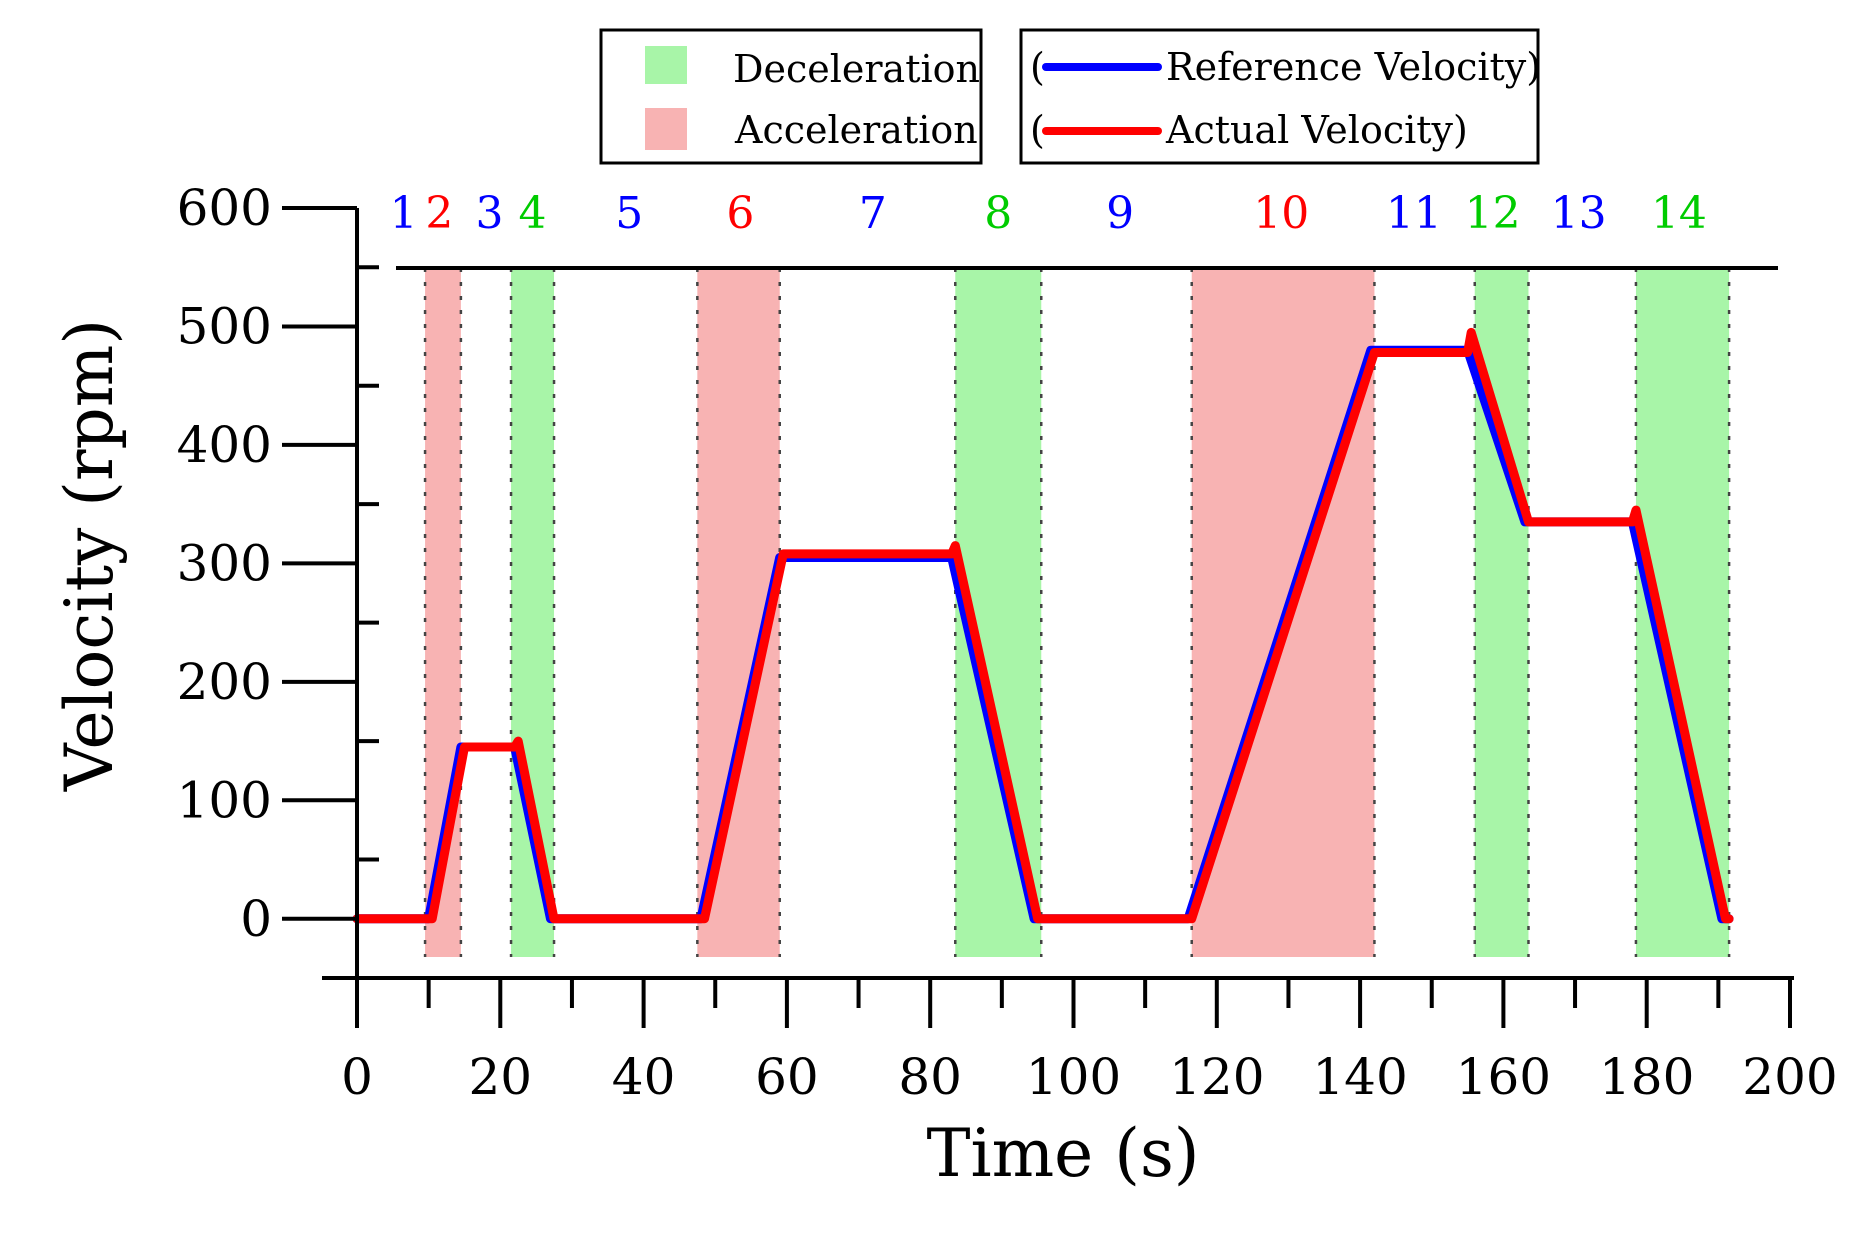 The image size is (1851, 1235). What do you see at coordinates (787, 1077) in the screenshot?
I see `x-tick-label-60: 60` at bounding box center [787, 1077].